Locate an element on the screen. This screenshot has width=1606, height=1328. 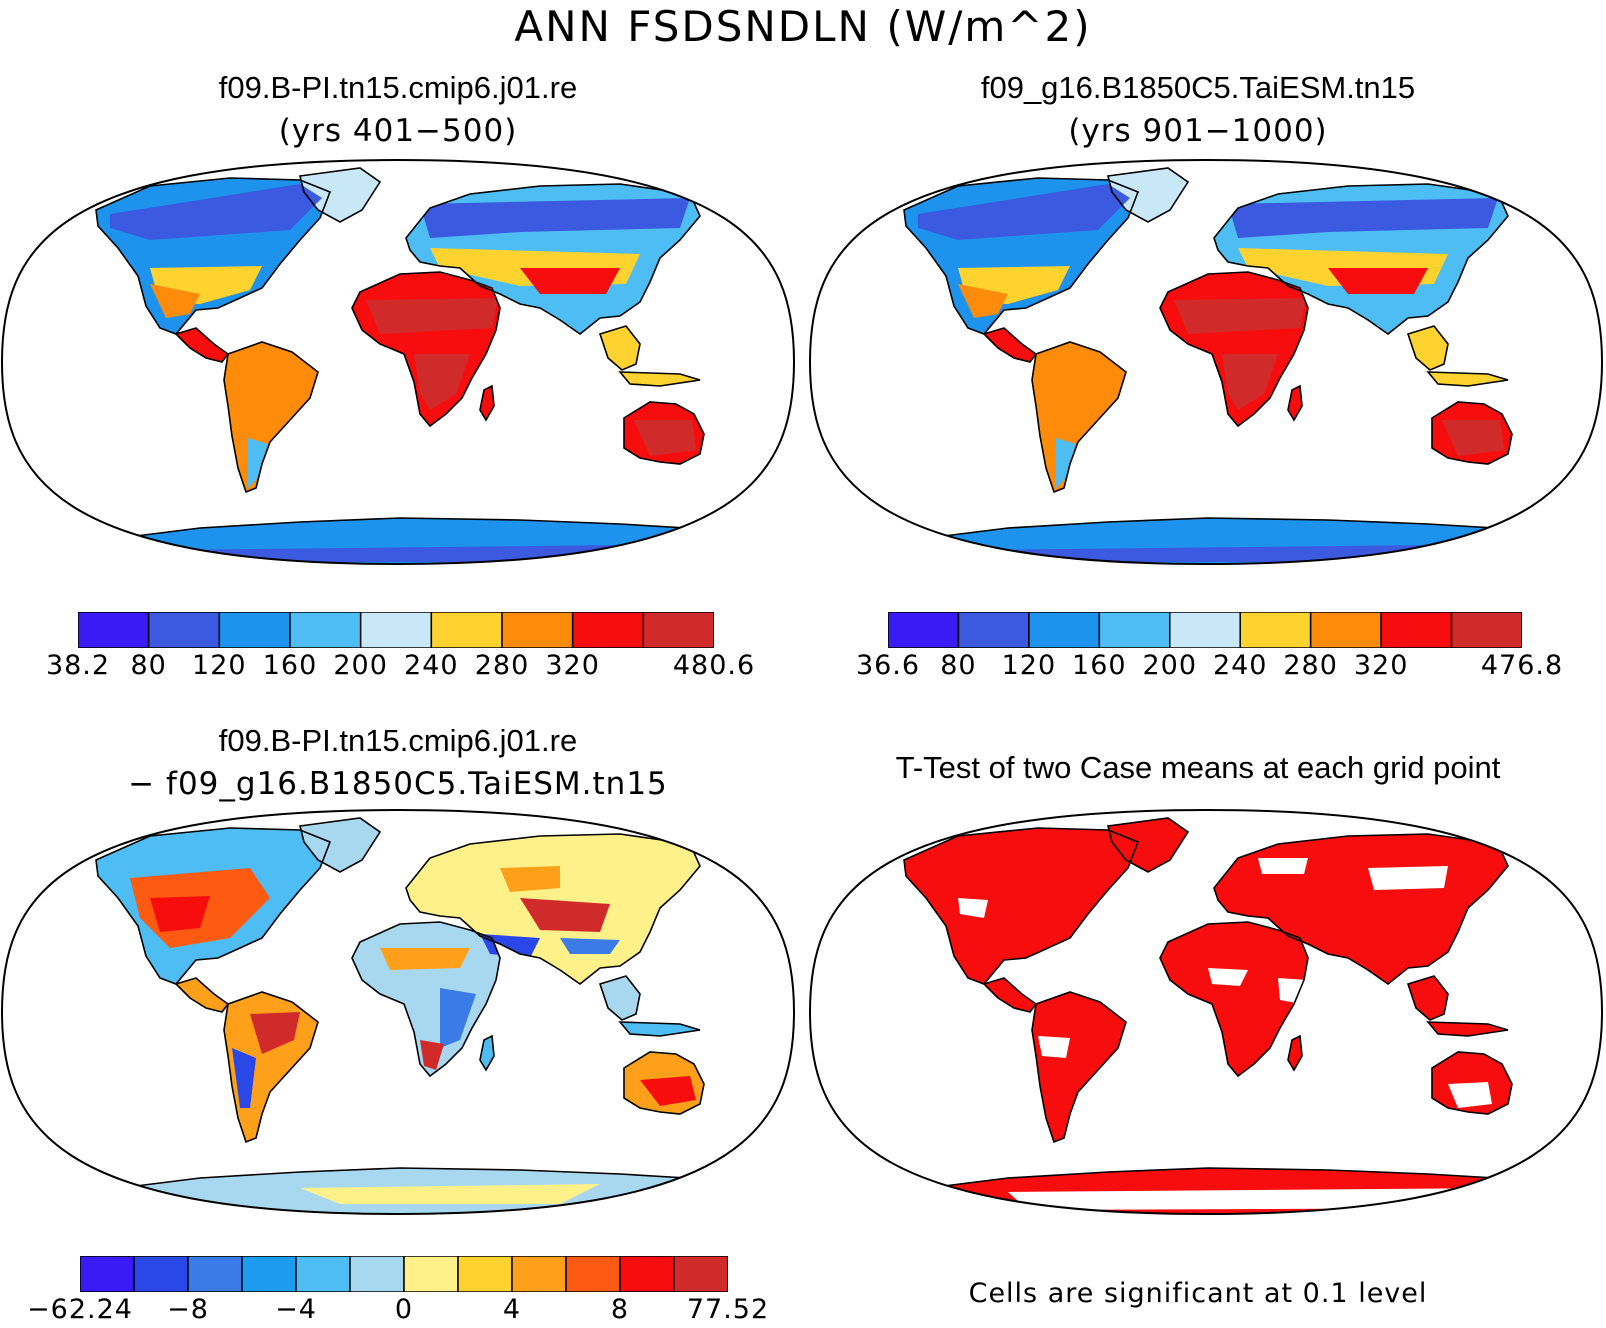
colorbar-tick-label: 8 is located at coordinates (620, 1309).